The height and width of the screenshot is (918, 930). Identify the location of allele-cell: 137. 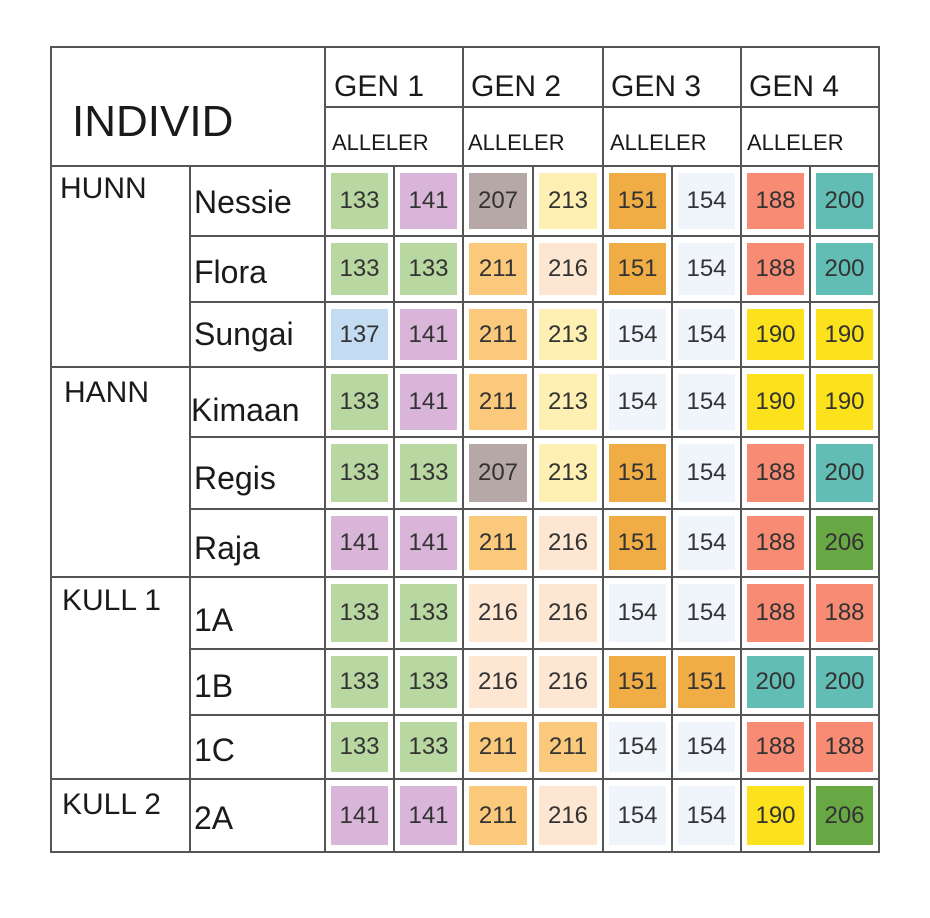
(359, 334).